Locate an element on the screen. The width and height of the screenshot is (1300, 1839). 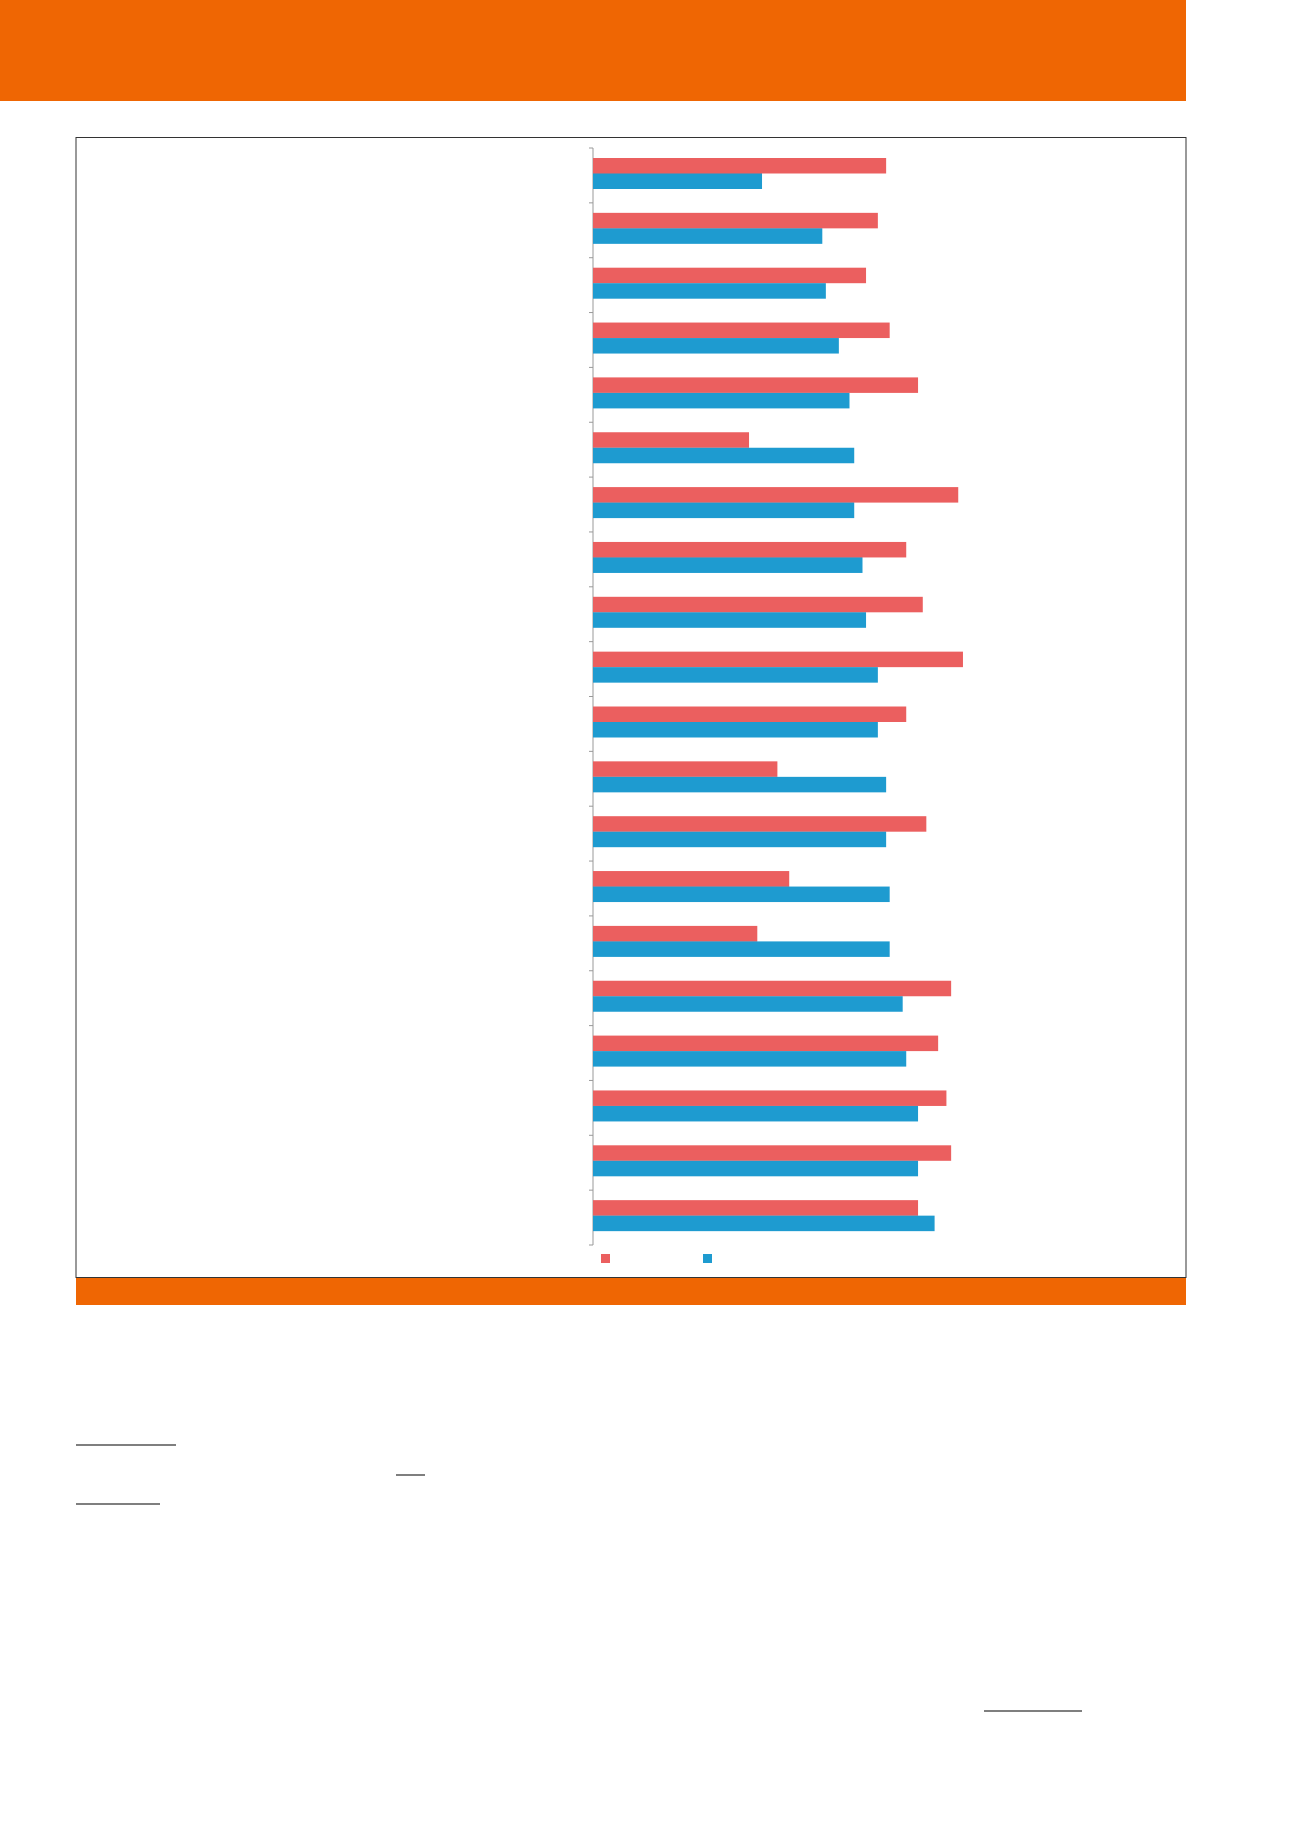
header-band is located at coordinates (593, 50).